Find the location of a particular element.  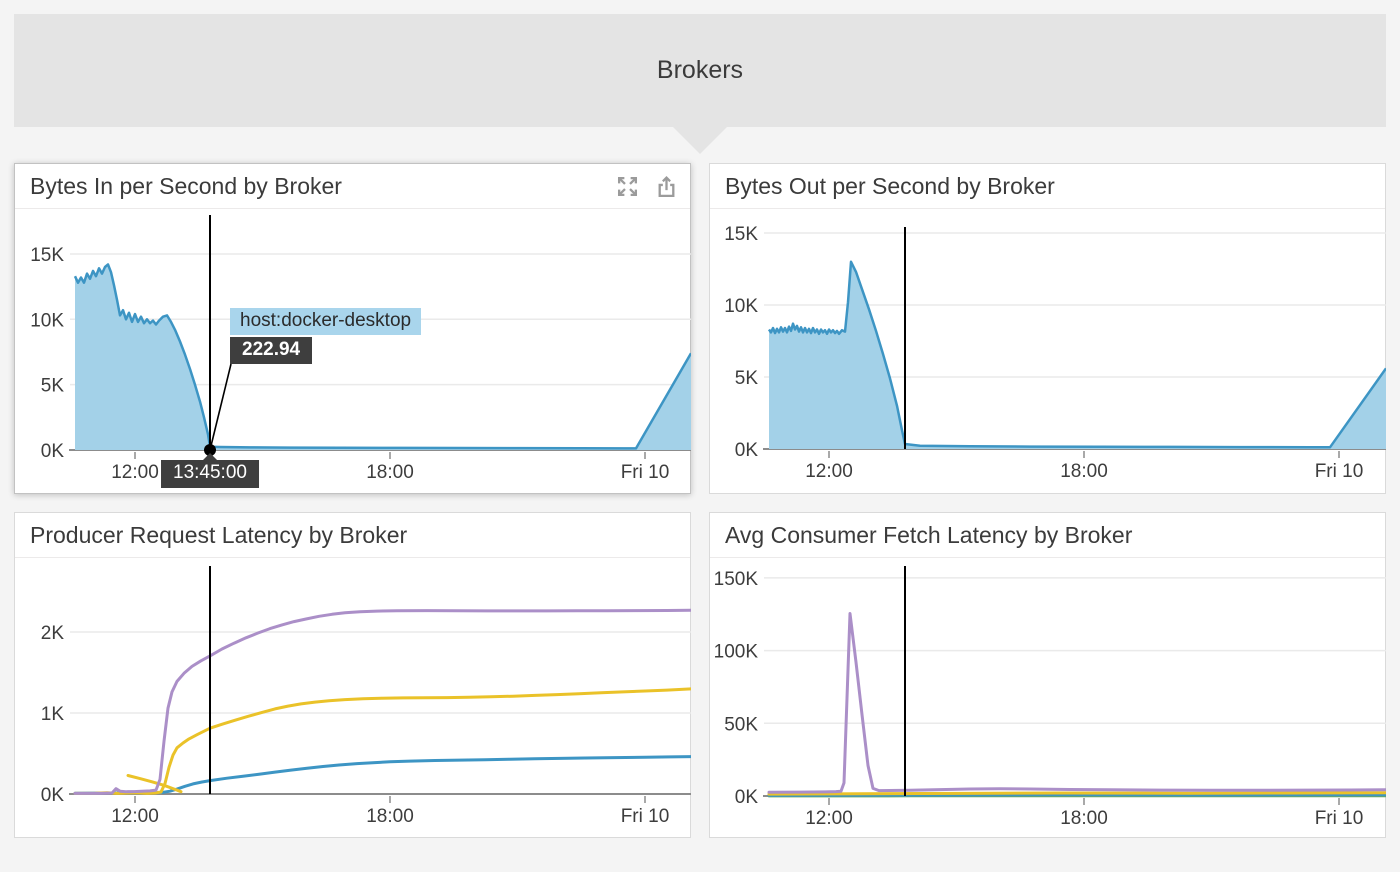

chart-title-bytes-out: Bytes Out per Second by Broker is located at coordinates (1049, 186).